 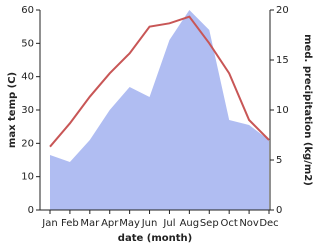 I want to click on x-tick-label: Jul, so click(x=168, y=223).